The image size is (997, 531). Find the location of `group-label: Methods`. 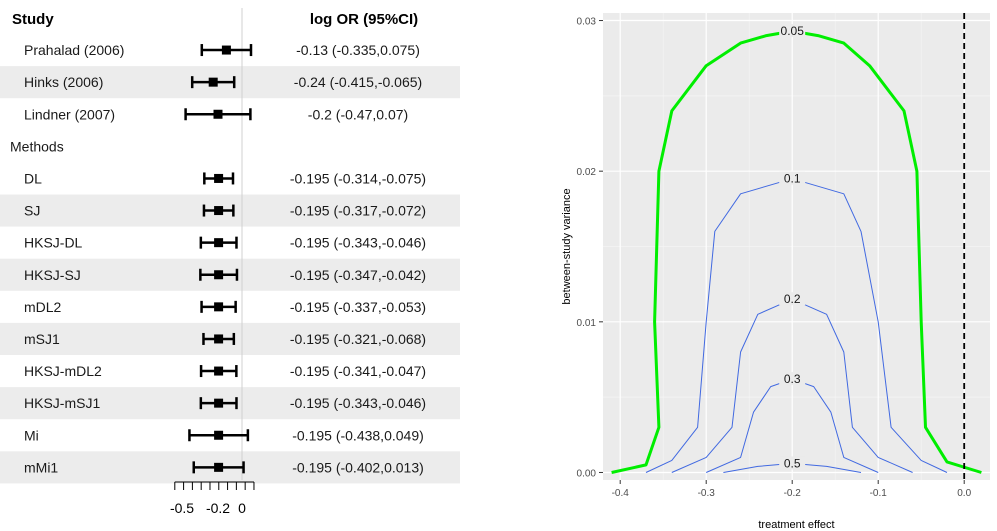

group-label: Methods is located at coordinates (37, 146).